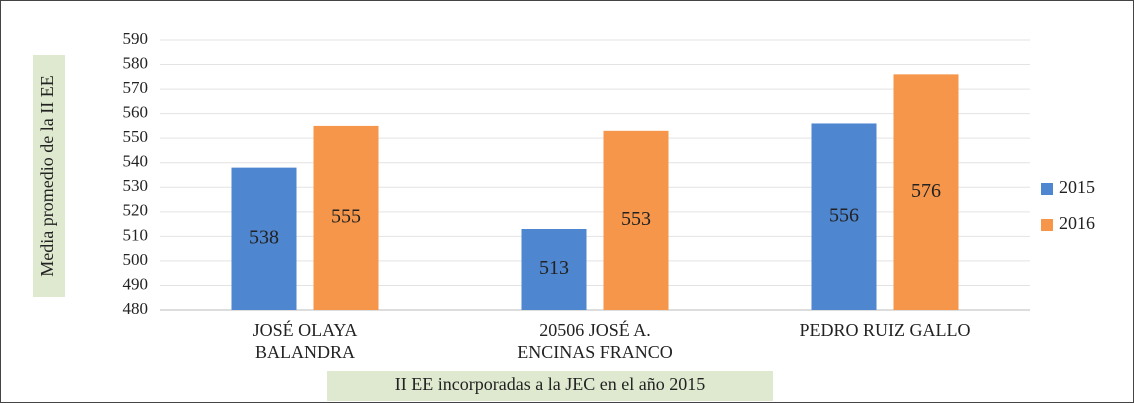 The image size is (1134, 403). I want to click on y-axis-label: Media promedio de la II EE, so click(47, 175).